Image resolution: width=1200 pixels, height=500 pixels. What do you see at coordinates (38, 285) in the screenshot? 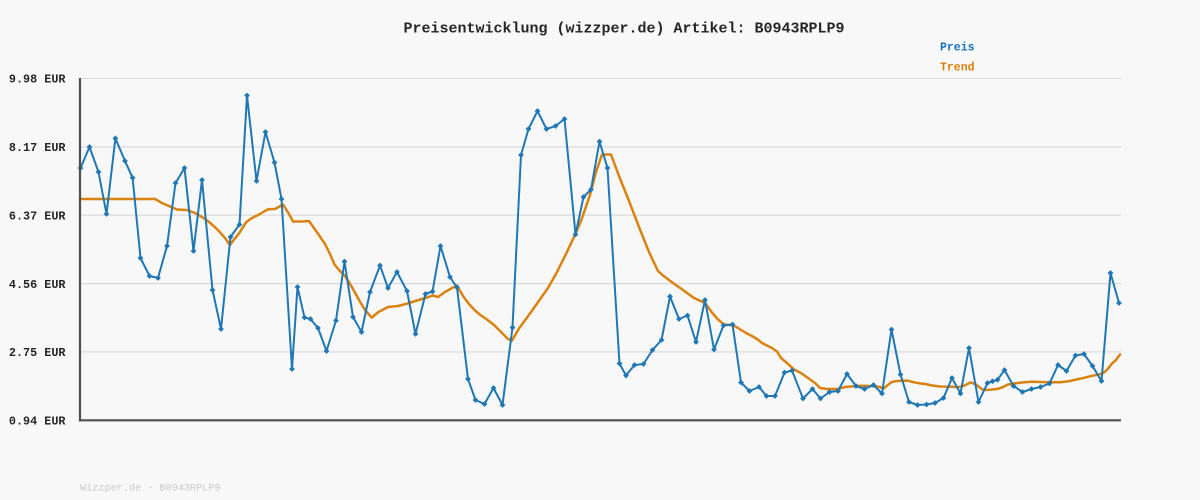
I see `svg-text: 4.56 EUR` at bounding box center [38, 285].